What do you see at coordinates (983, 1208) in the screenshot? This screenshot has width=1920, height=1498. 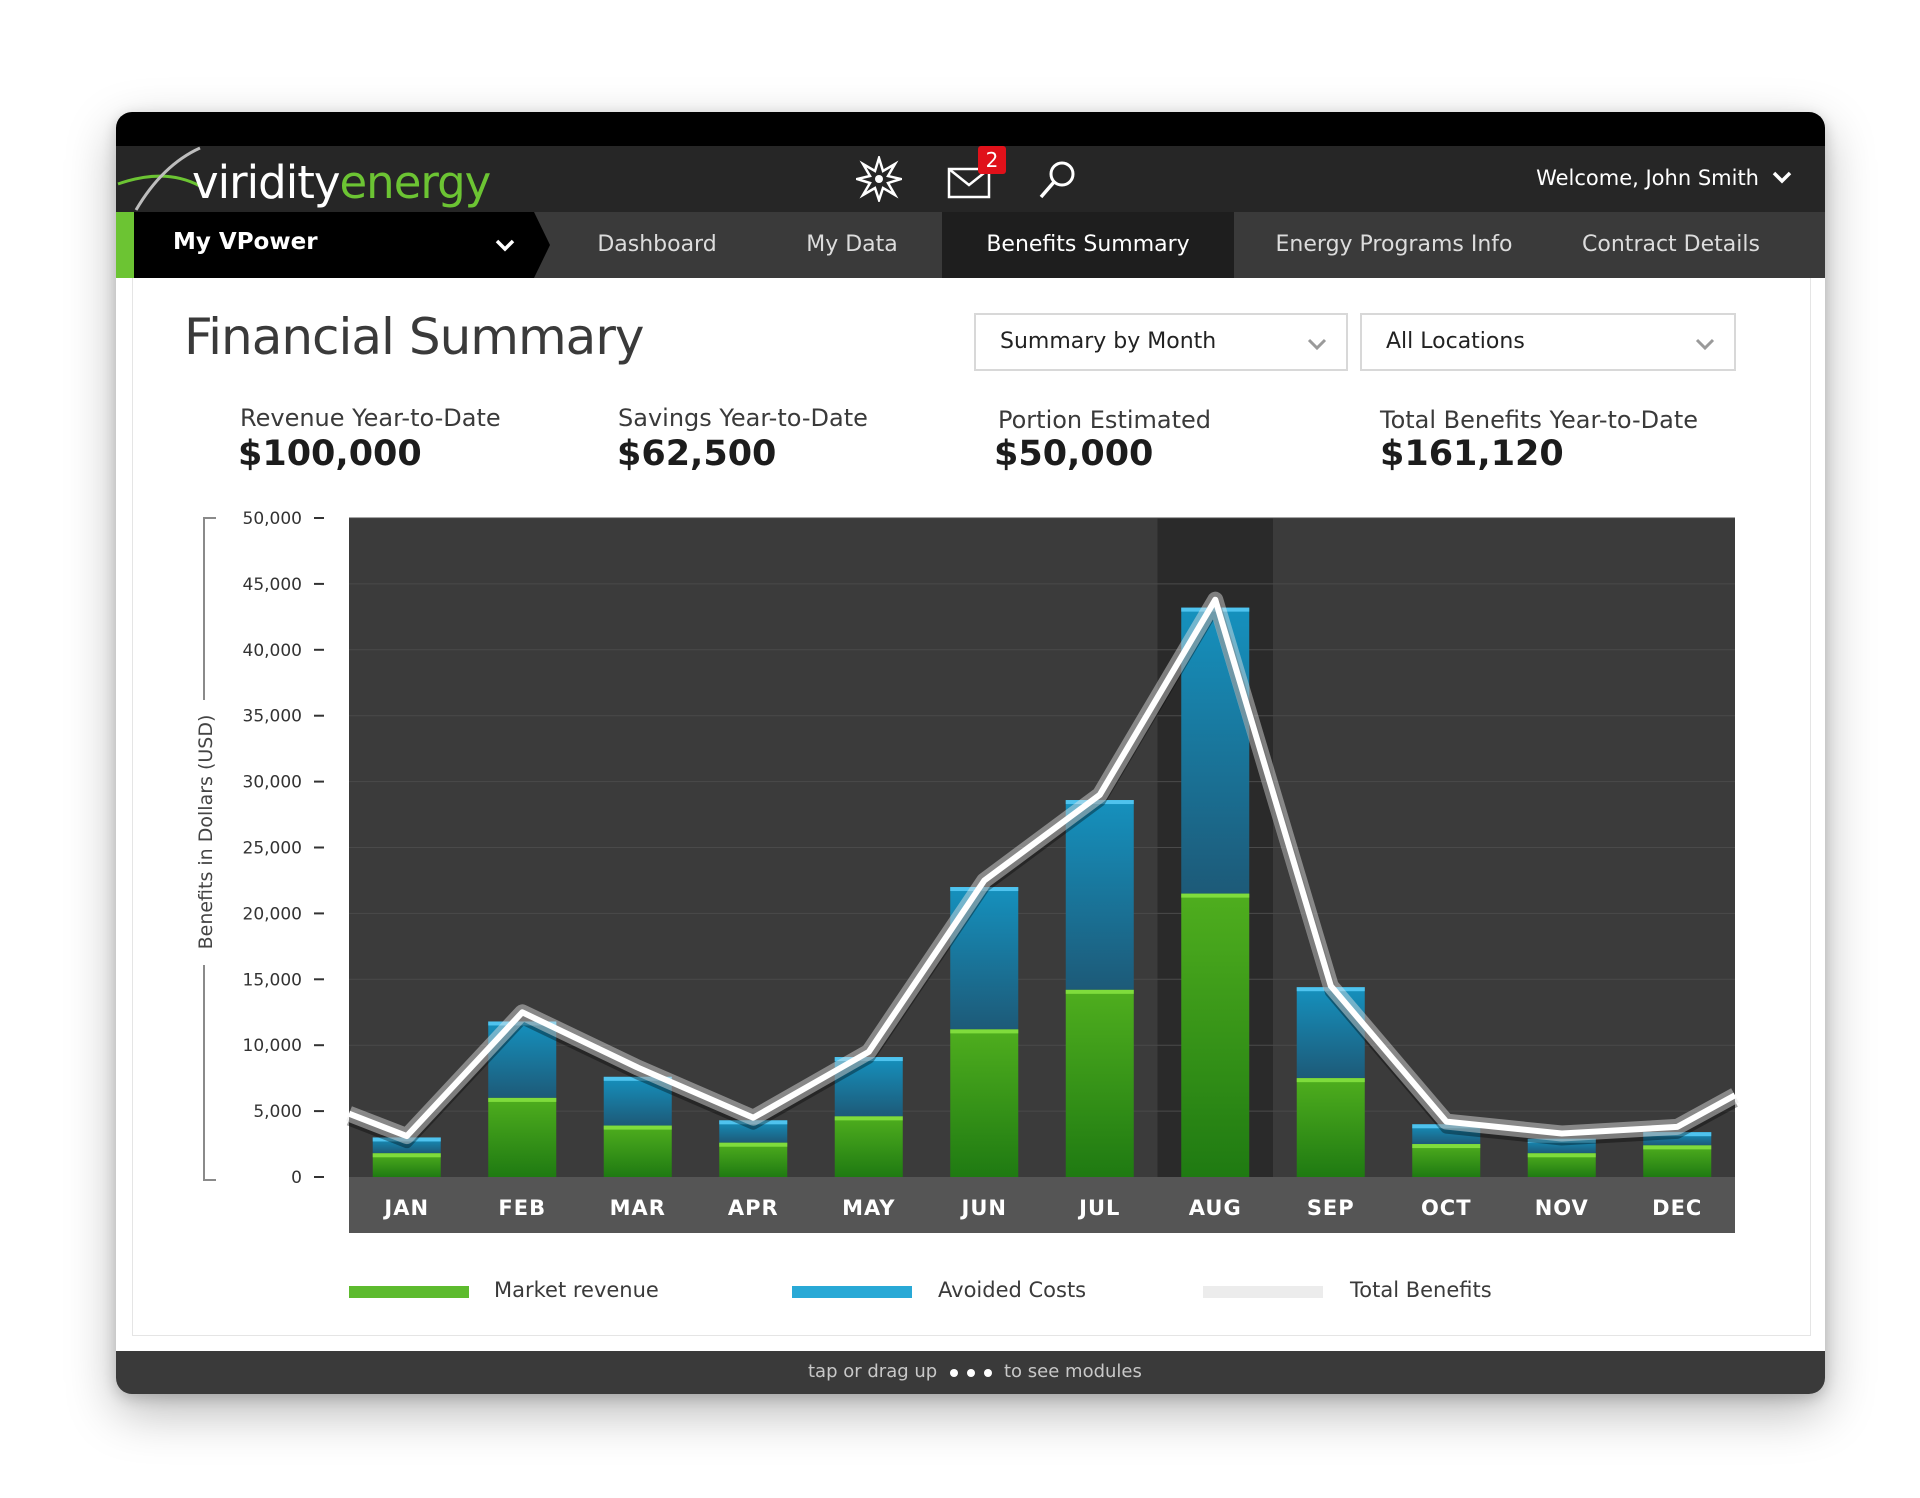 I see `x-tick-label: JUN` at bounding box center [983, 1208].